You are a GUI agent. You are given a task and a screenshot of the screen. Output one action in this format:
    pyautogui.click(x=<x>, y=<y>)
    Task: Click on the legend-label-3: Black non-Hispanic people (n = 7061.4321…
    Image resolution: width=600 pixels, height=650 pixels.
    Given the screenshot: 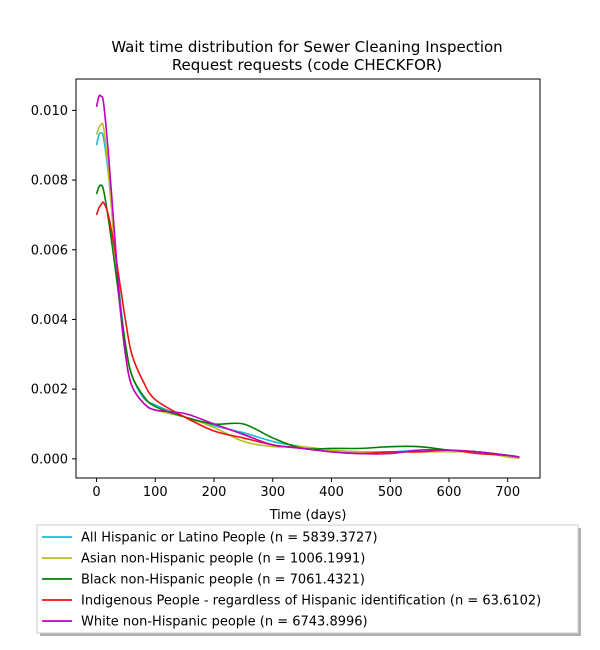 What is the action you would take?
    pyautogui.click(x=223, y=580)
    